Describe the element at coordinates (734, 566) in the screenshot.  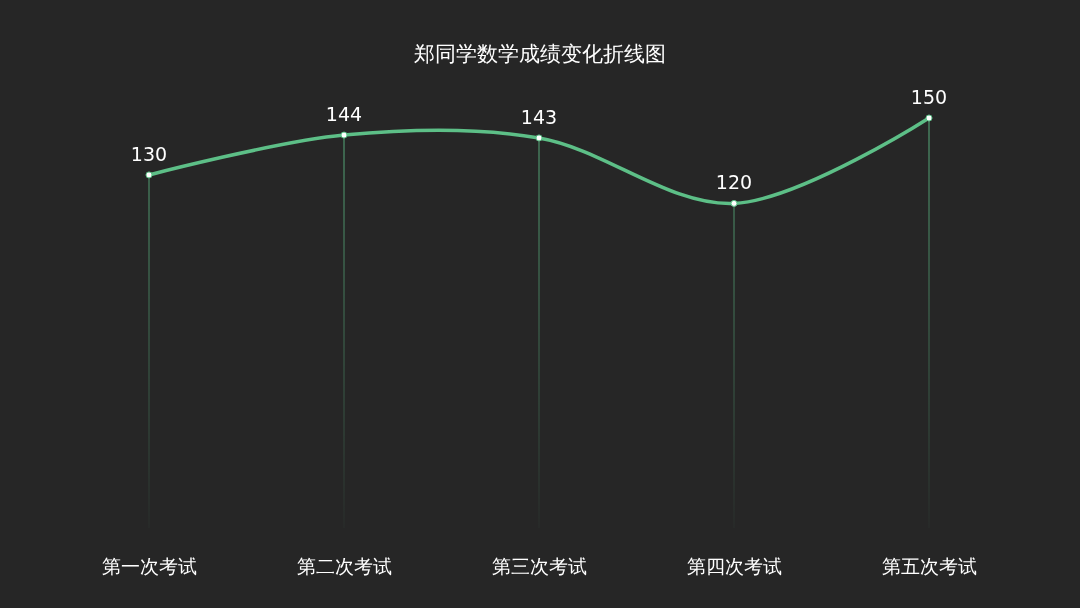
I see `x-tick-label: 第四次考试` at that location.